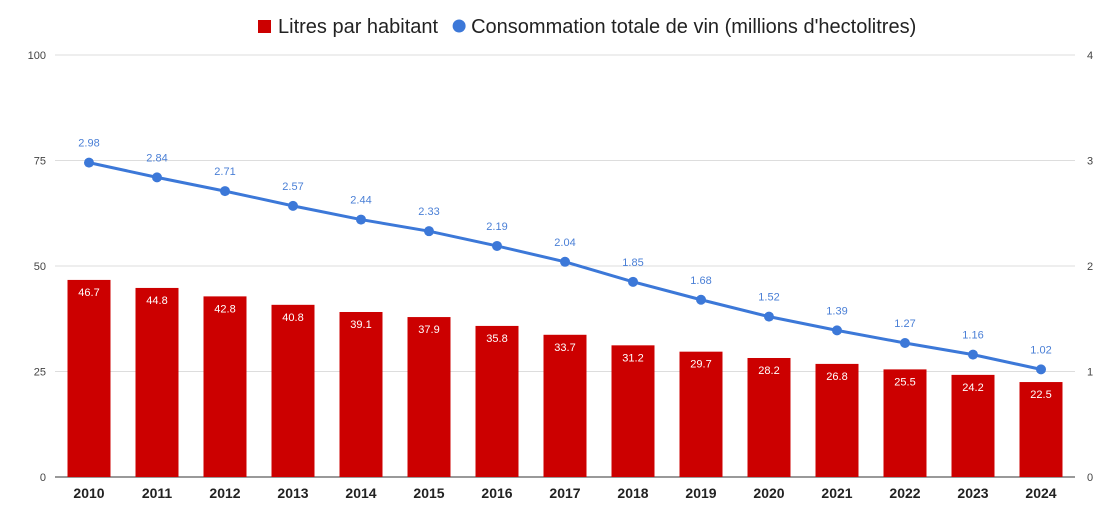  I want to click on left-axis: 0 25 50 75 100, so click(37, 267).